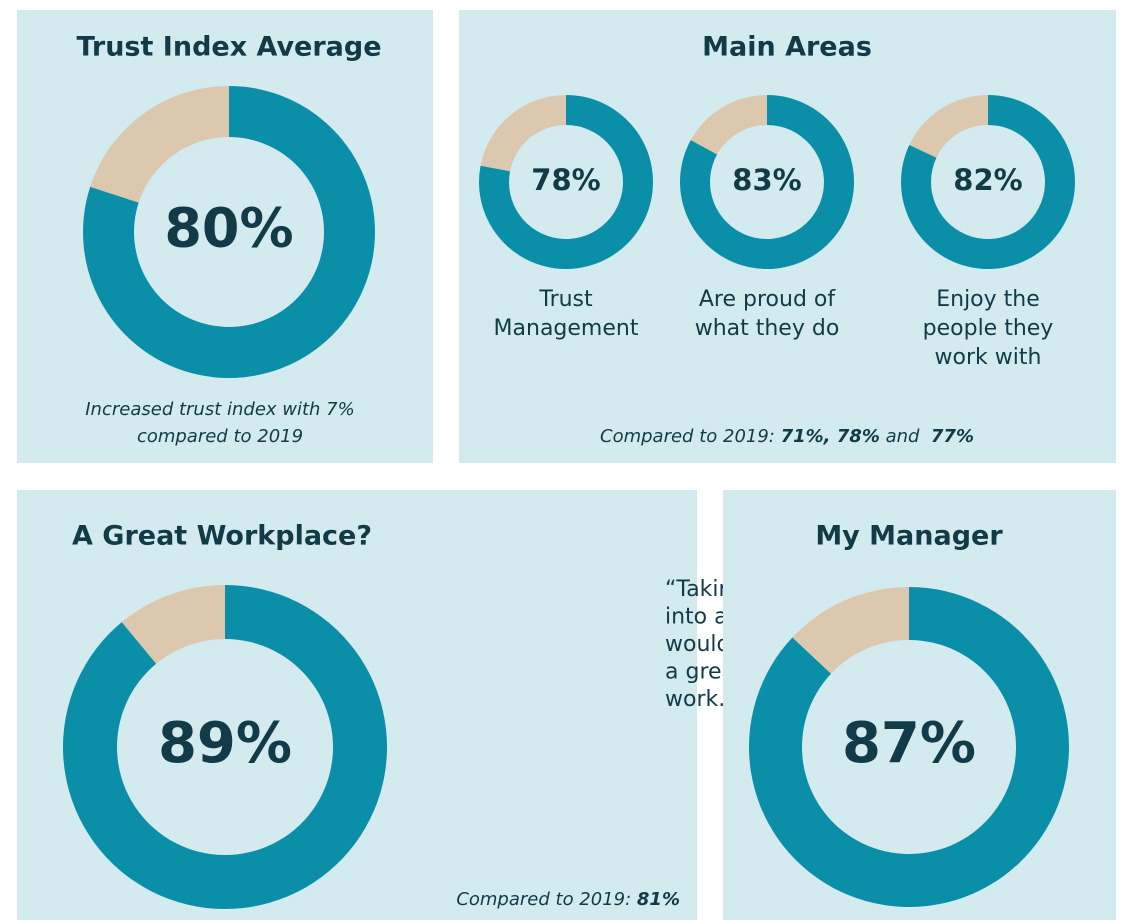  What do you see at coordinates (767, 328) in the screenshot?
I see `item-label: what they do` at bounding box center [767, 328].